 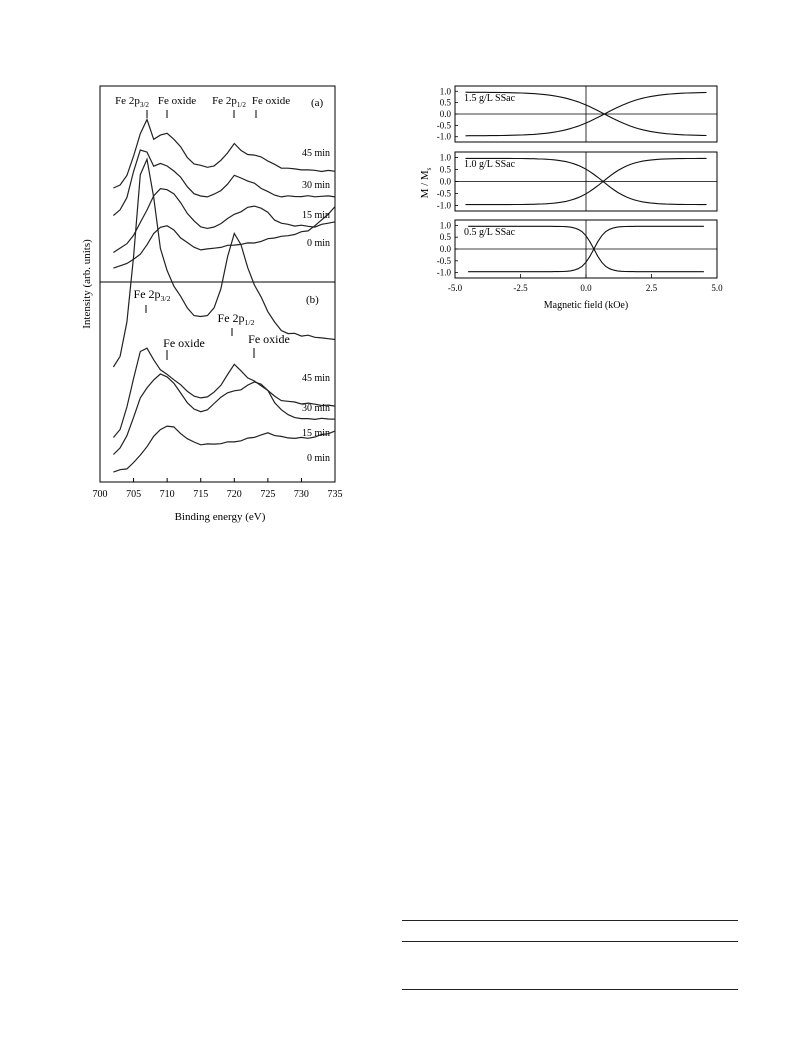 I want to click on hyst-panel-label: 1.0 g/L SSac, so click(x=490, y=164).